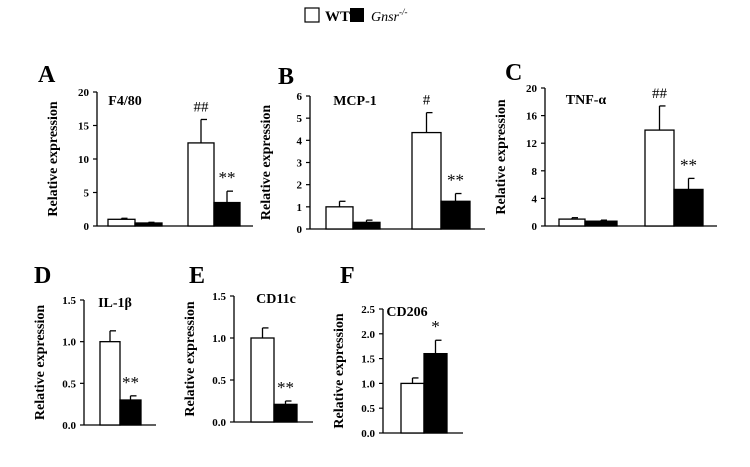  I want to click on panel-letter: D, so click(42, 276).